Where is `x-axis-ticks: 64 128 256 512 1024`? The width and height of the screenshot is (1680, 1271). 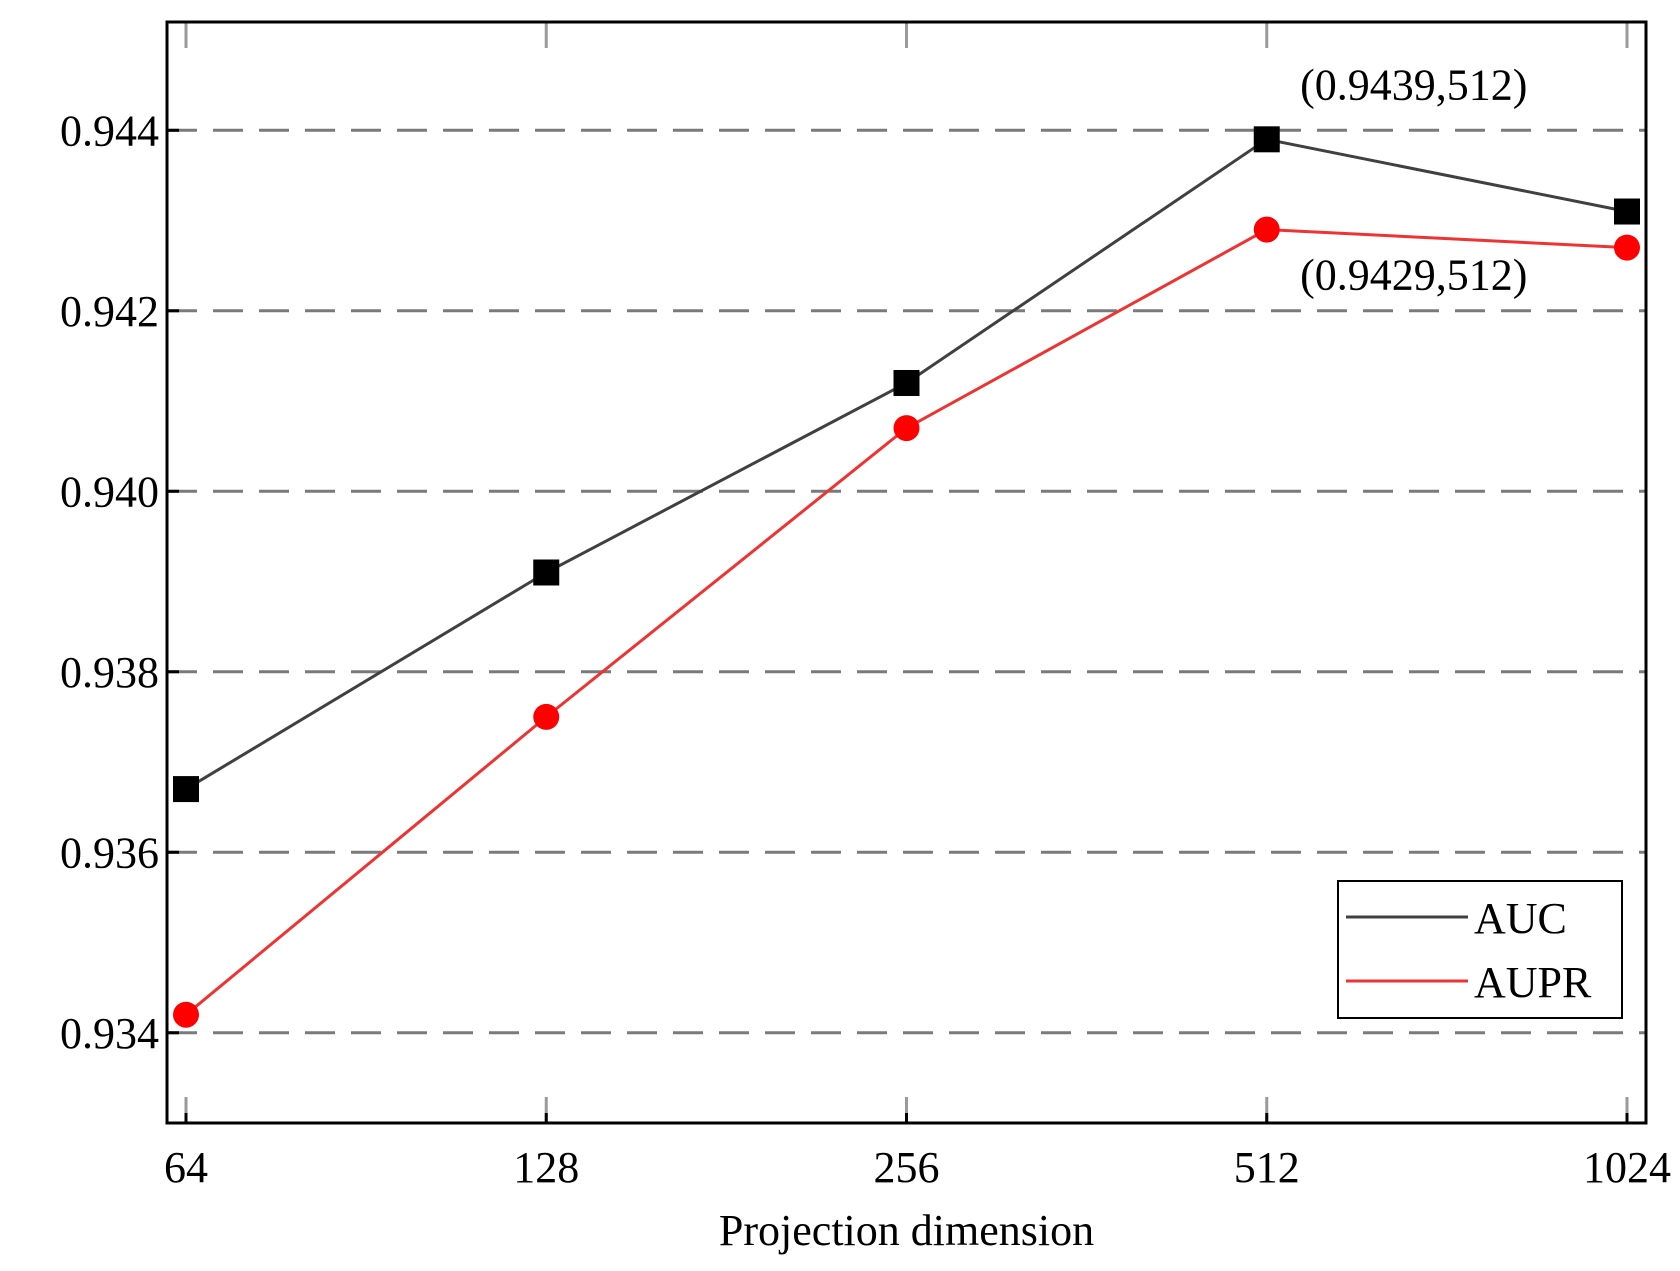 x-axis-ticks: 64 128 256 512 1024 is located at coordinates (917, 1152).